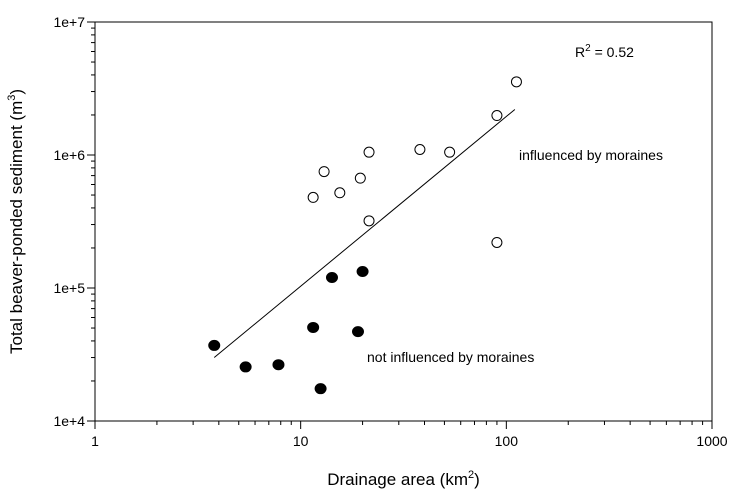 The height and width of the screenshot is (489, 745). What do you see at coordinates (604, 51) in the screenshot?
I see `annotation-r2: R2 = 0.52` at bounding box center [604, 51].